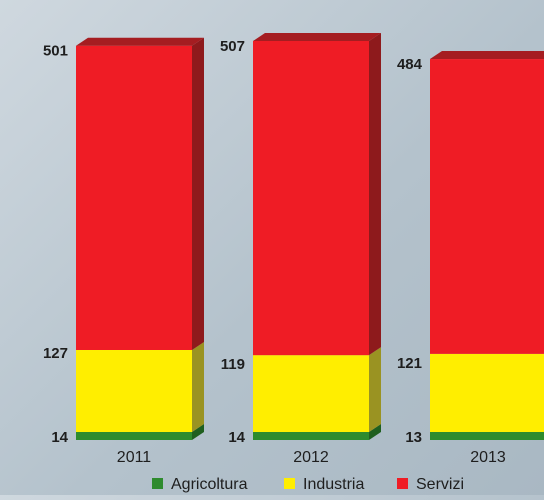  Describe the element at coordinates (402, 483) in the screenshot. I see `legend-swatch-servizi` at that location.